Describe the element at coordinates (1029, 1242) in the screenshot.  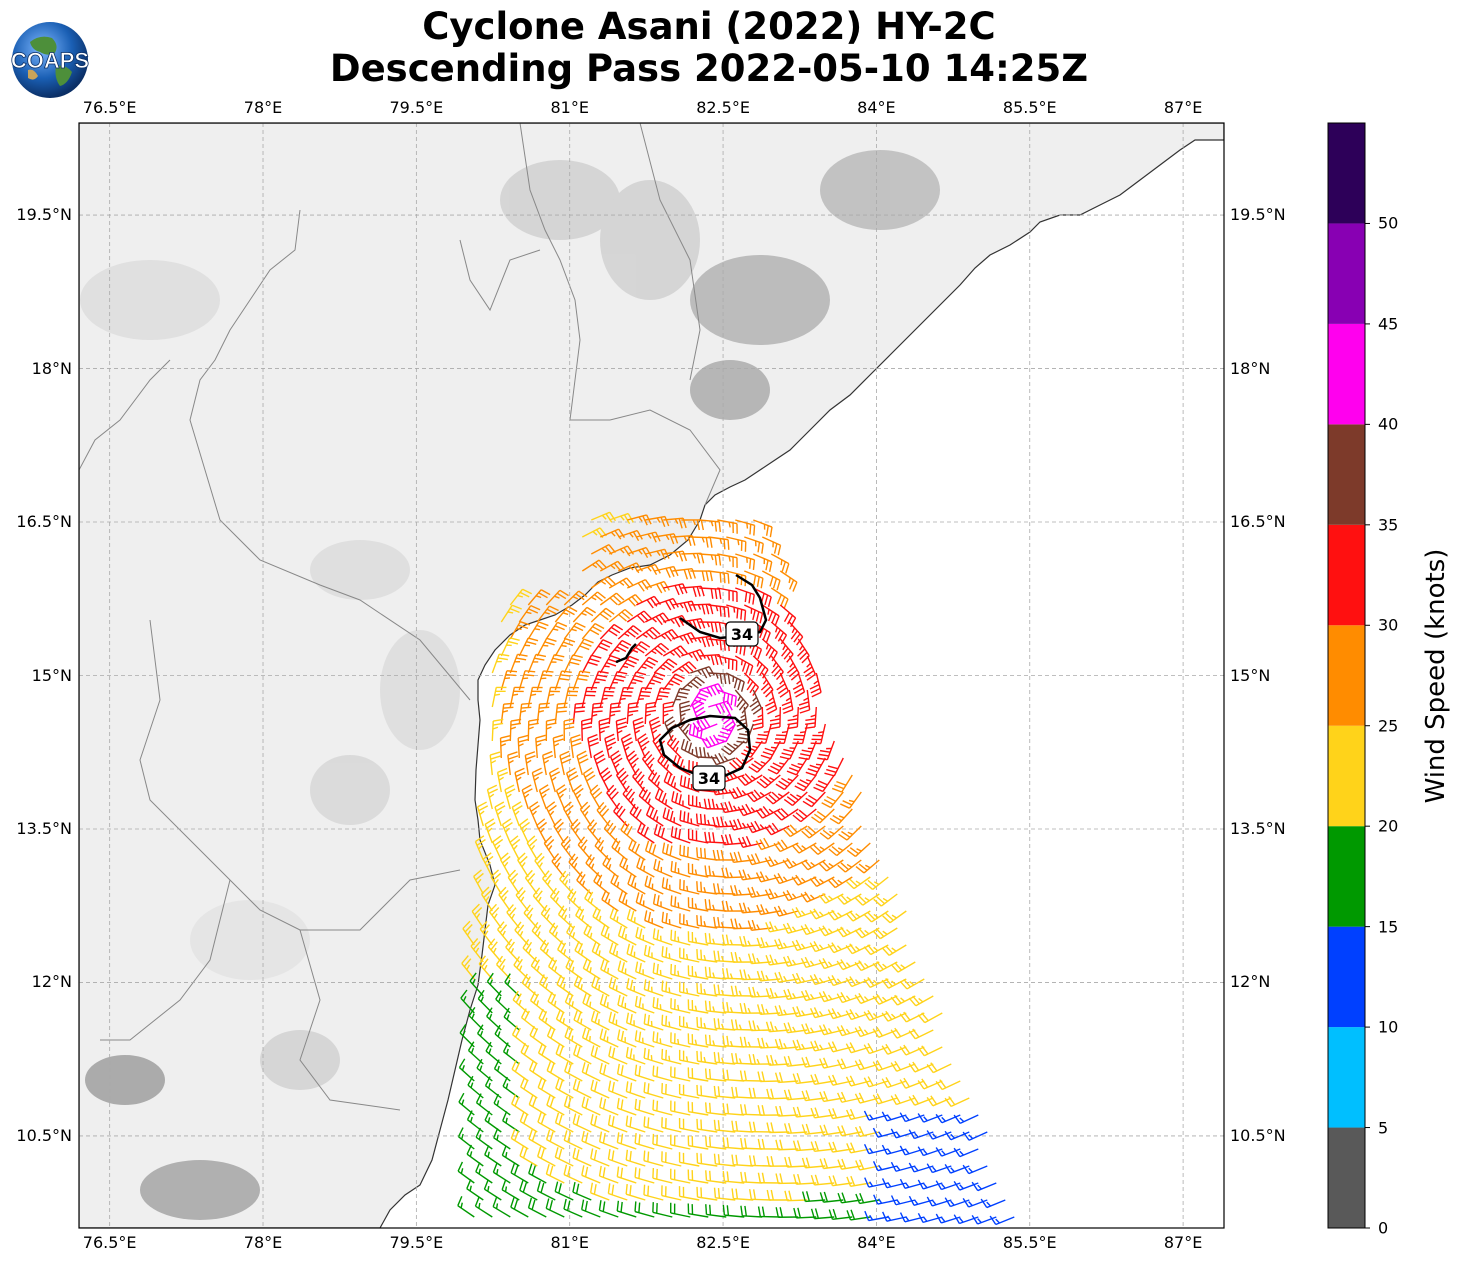
I see `lon-tick-bottom: 85.5°E` at that location.